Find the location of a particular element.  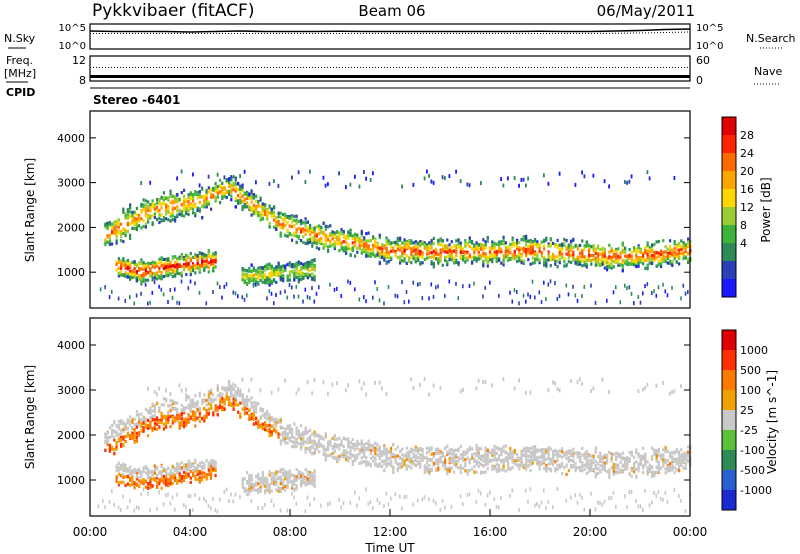

radar-title: Pykkvibaer (fitACF) is located at coordinates (173, 11).